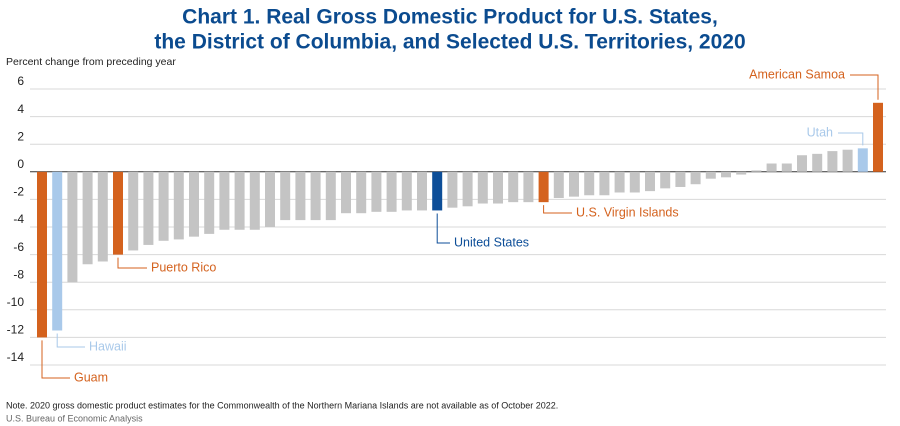 The height and width of the screenshot is (426, 900). I want to click on y-tick-label: 4, so click(20, 109).